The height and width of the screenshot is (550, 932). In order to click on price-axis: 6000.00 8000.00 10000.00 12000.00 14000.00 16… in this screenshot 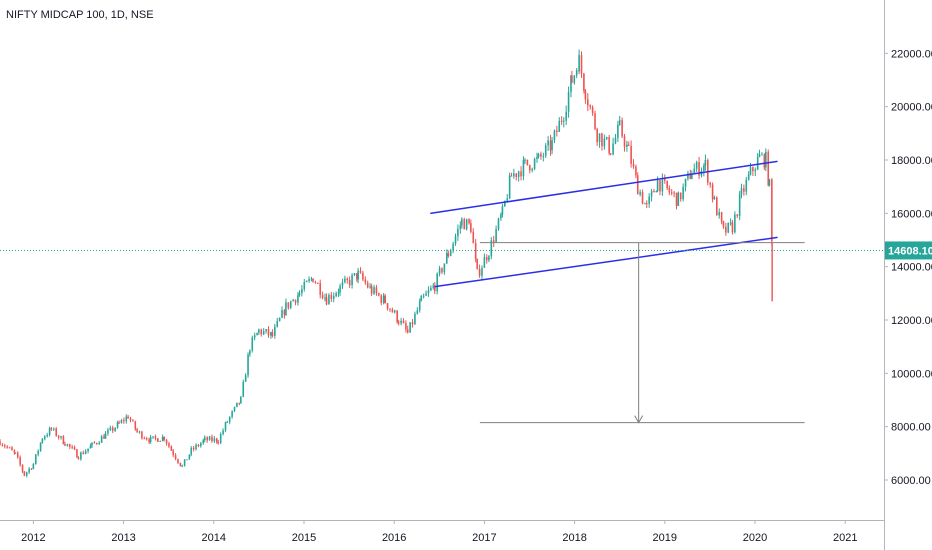, I will do `click(908, 267)`.